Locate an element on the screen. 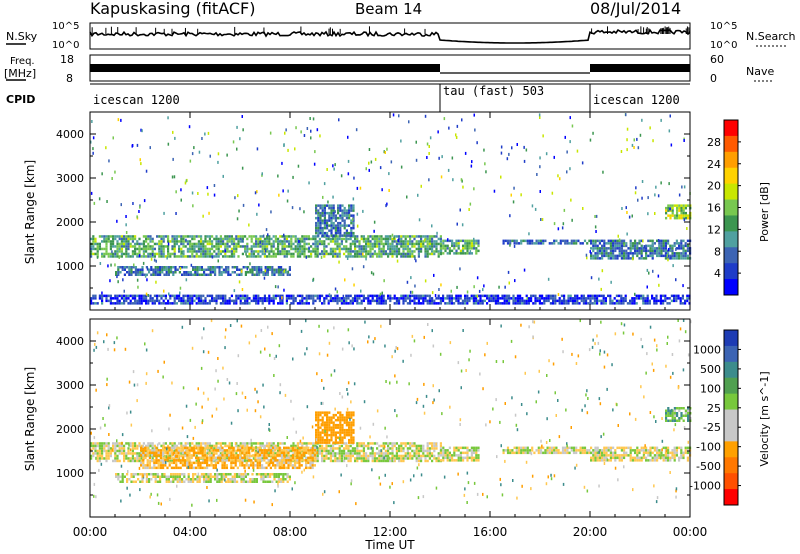  y-tick-label: 4000 is located at coordinates (70, 134).